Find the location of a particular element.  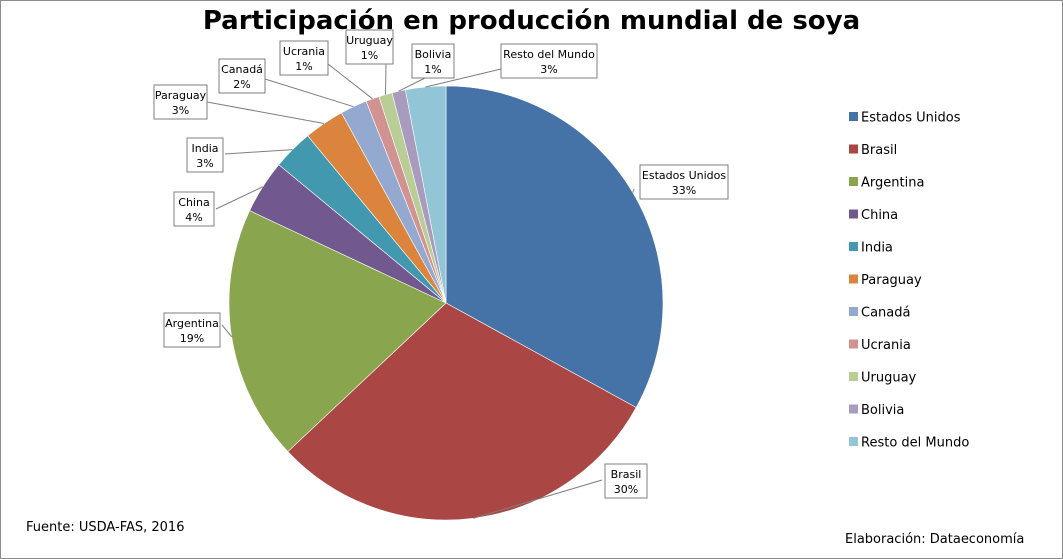

callout-box-brasil is located at coordinates (626, 481).